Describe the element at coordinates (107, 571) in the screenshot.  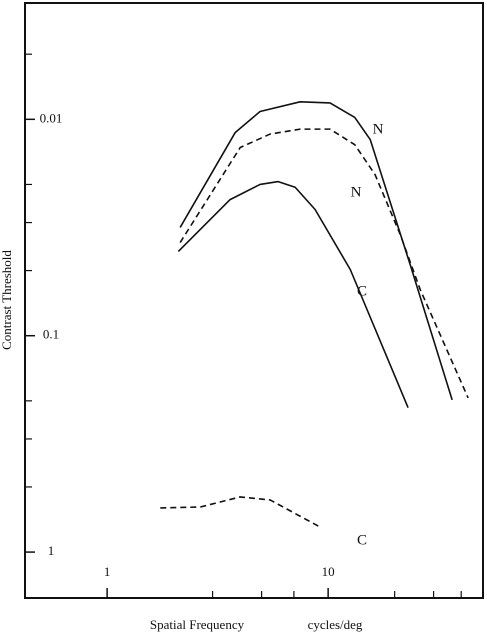
I see `x-tick-label: 1` at that location.